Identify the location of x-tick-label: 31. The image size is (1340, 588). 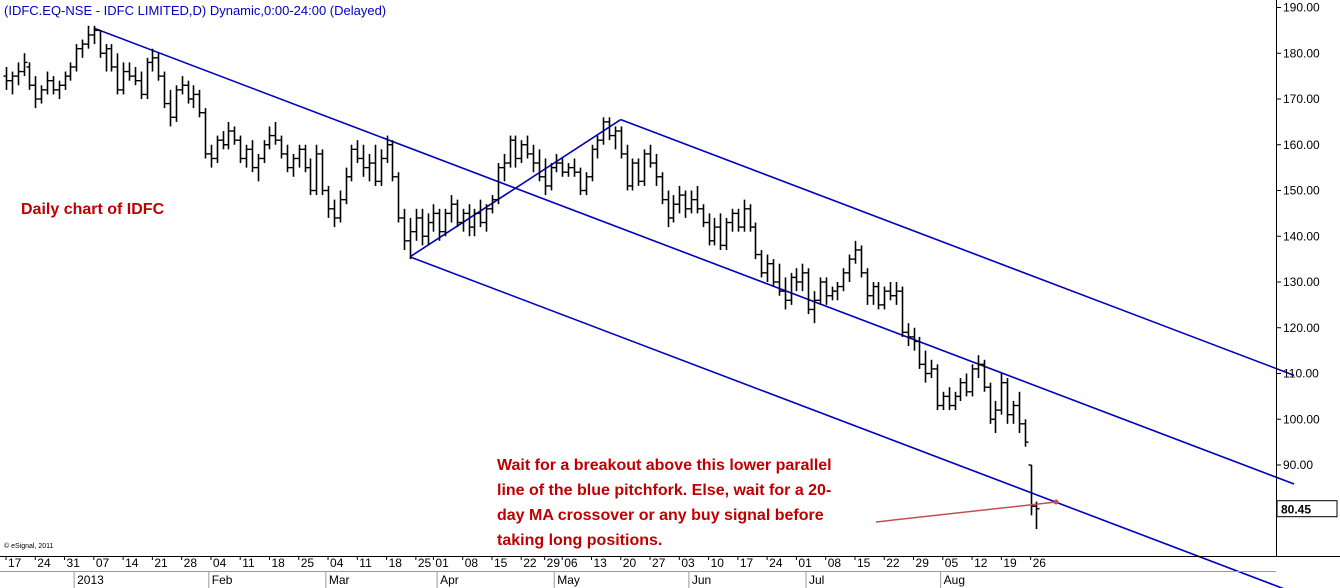
(74, 563).